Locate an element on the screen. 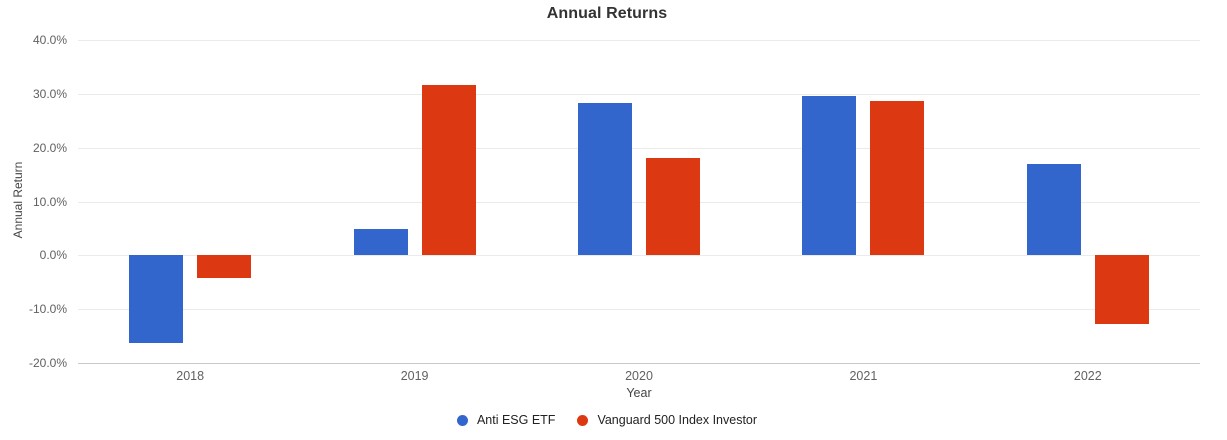  x-axis-title: Year is located at coordinates (639, 393).